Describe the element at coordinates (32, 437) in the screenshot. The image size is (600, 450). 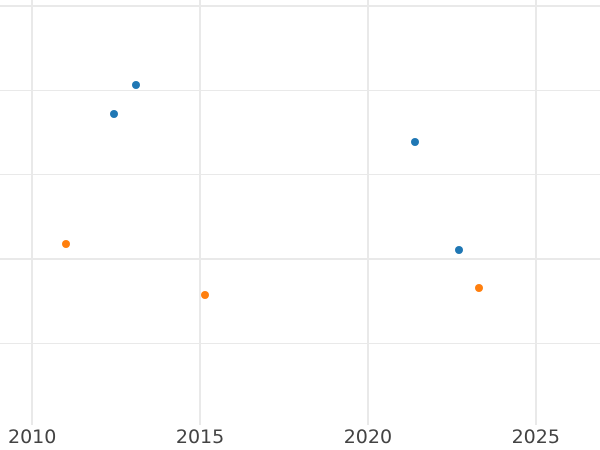
I see `x-tick-label: 2010` at that location.